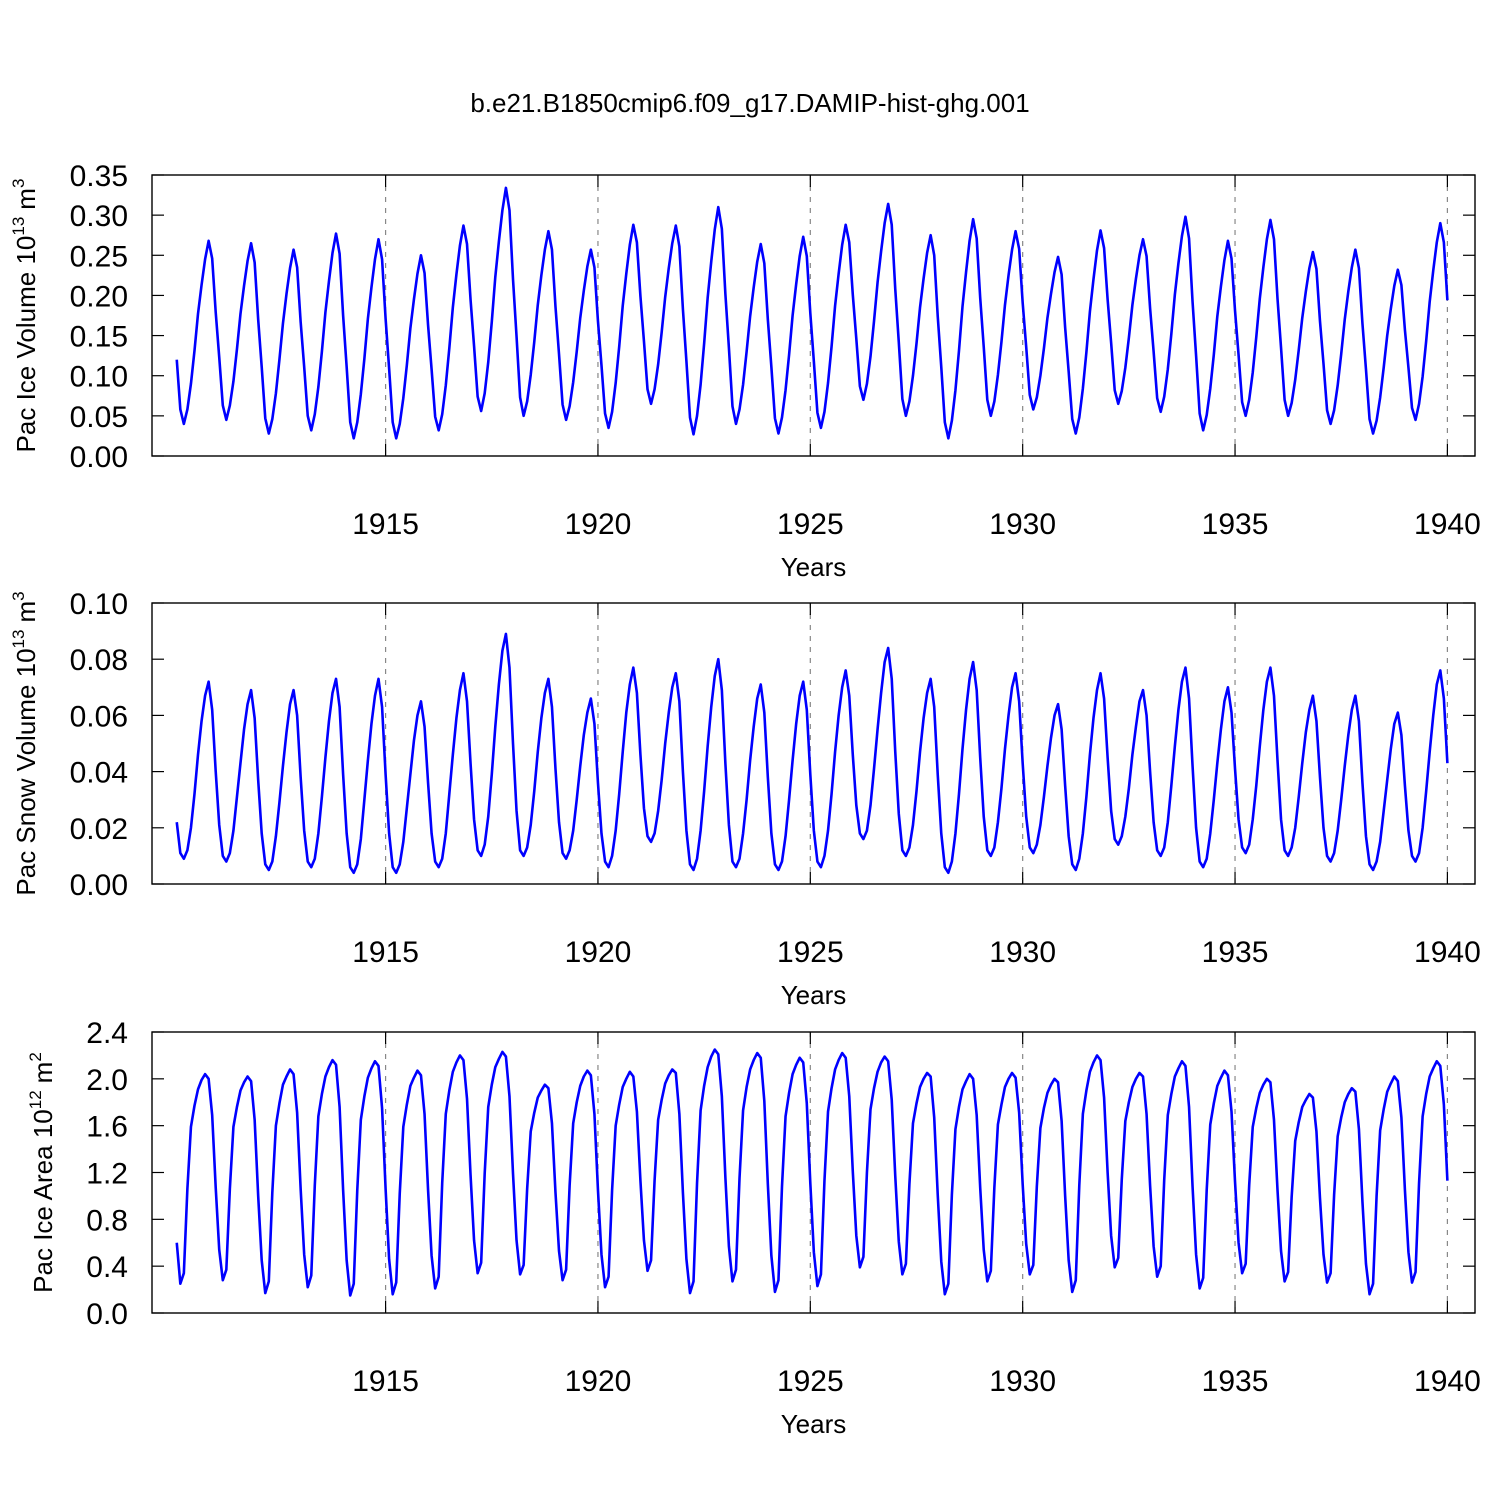 The image size is (1500, 1500). What do you see at coordinates (107, 1314) in the screenshot?
I see `y-tick-label: 0.0` at bounding box center [107, 1314].